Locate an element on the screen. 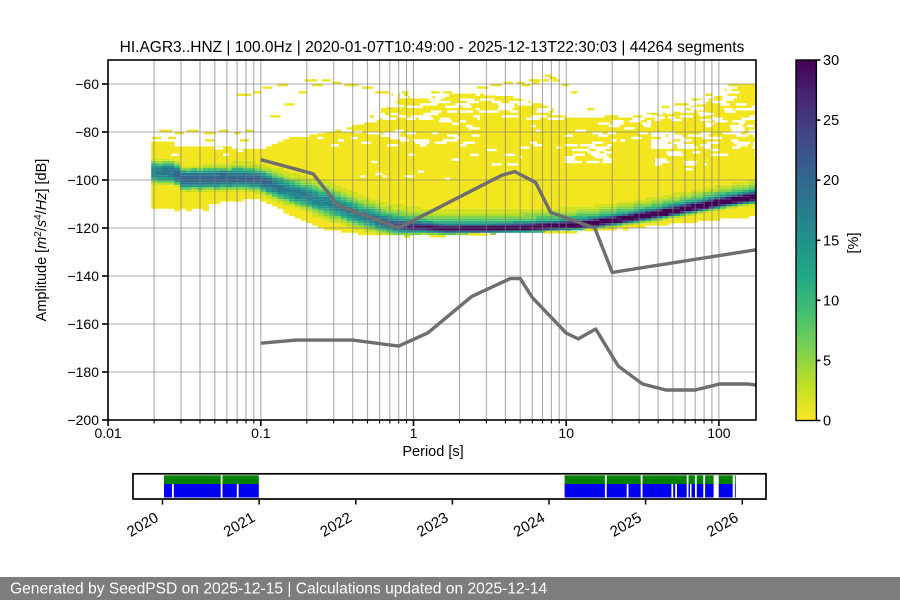  svg-text: 0.01 is located at coordinates (107, 433).